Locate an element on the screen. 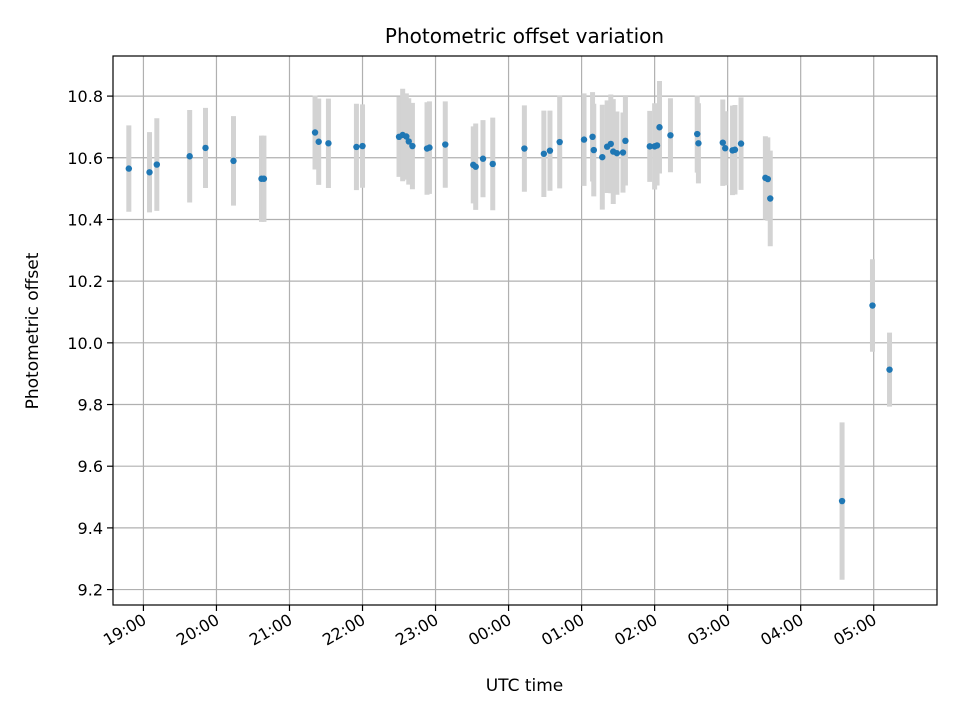 This screenshot has width=960, height=720. x-tick-label: 21:00 is located at coordinates (270, 630).